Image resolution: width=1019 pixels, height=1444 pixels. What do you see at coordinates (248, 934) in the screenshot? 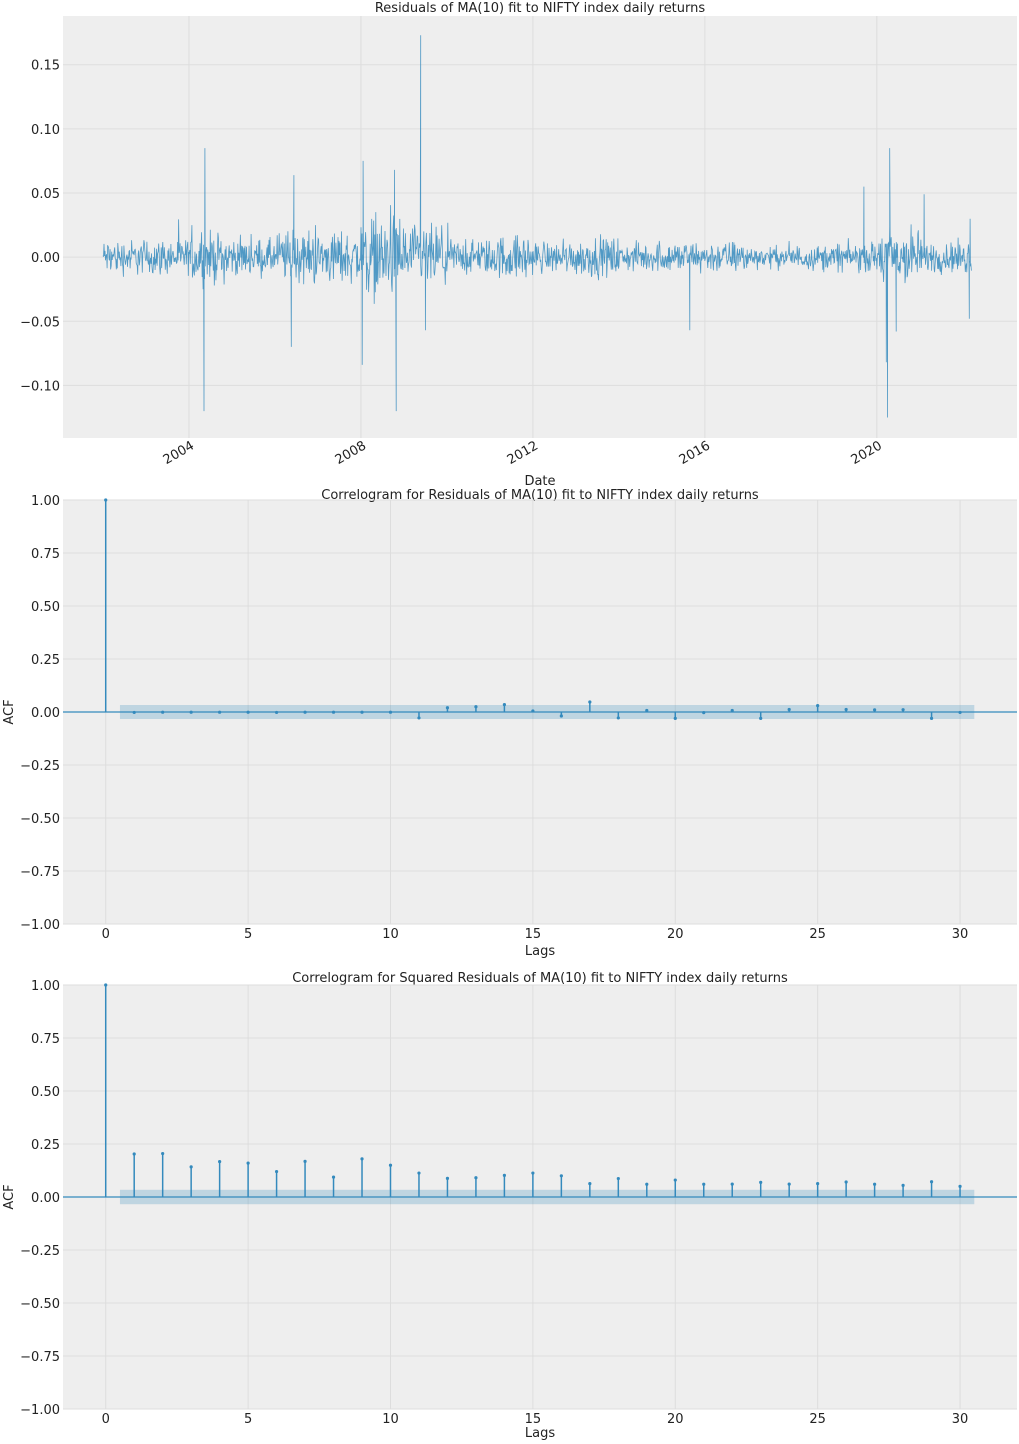
I see `x-tick-label: 5` at bounding box center [248, 934].